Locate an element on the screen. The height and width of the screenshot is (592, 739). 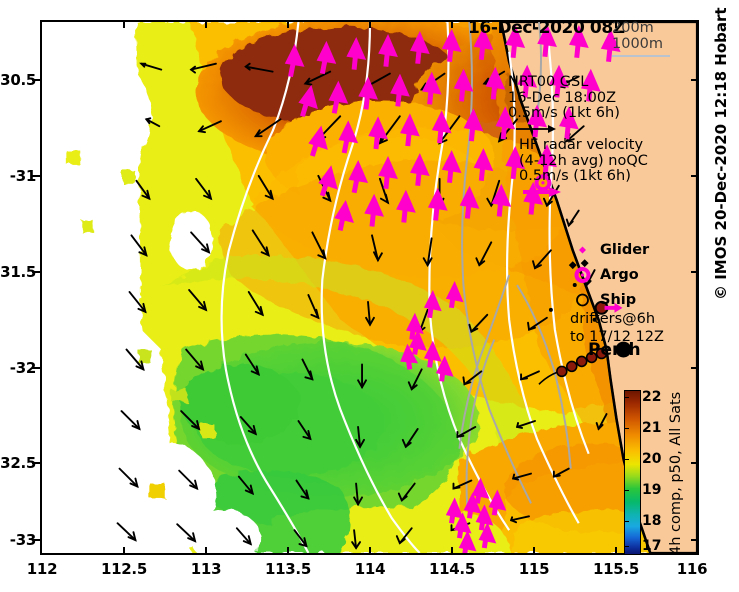
model-velocity-legend: NRT00 GSL 16-Dec 18:00Z 0.5m/s (1kt 6h) is located at coordinates (564, 105).